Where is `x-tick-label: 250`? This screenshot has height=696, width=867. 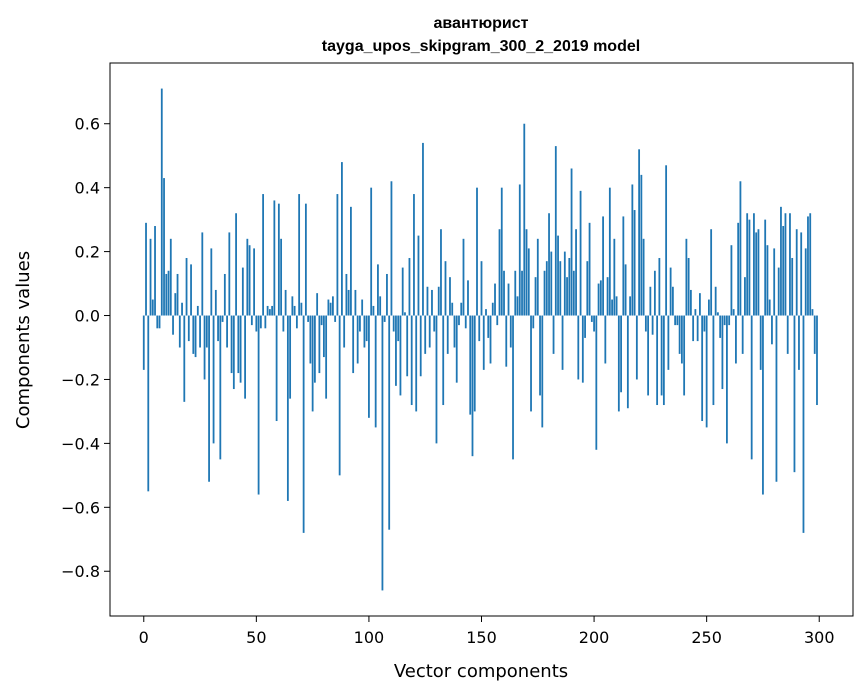
x-tick-label: 250 is located at coordinates (706, 637).